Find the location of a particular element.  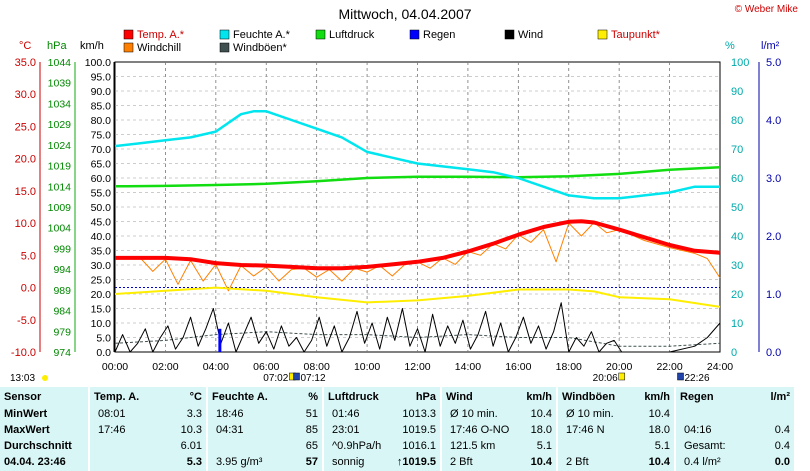

axis-units: °C hPa km/h% l/m² is located at coordinates (399, 46).